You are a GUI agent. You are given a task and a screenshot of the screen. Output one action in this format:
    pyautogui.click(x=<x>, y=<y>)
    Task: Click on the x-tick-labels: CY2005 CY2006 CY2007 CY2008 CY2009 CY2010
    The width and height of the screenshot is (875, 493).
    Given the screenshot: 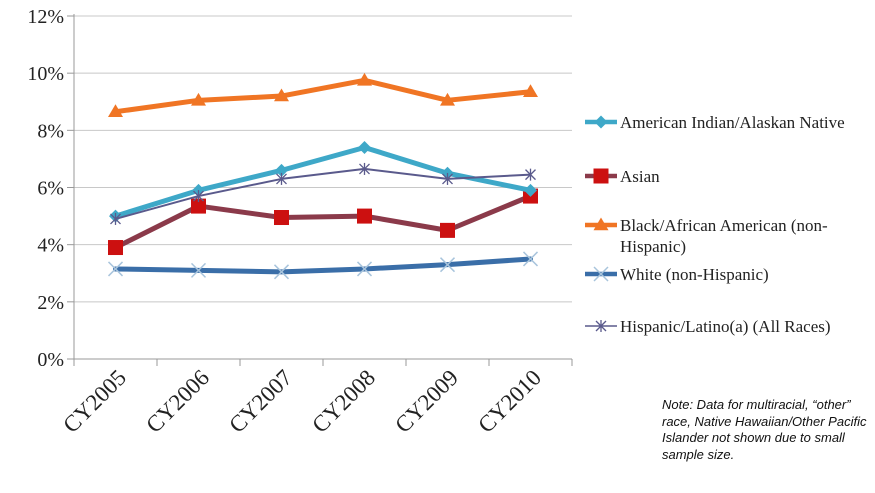 What is the action you would take?
    pyautogui.click(x=302, y=401)
    